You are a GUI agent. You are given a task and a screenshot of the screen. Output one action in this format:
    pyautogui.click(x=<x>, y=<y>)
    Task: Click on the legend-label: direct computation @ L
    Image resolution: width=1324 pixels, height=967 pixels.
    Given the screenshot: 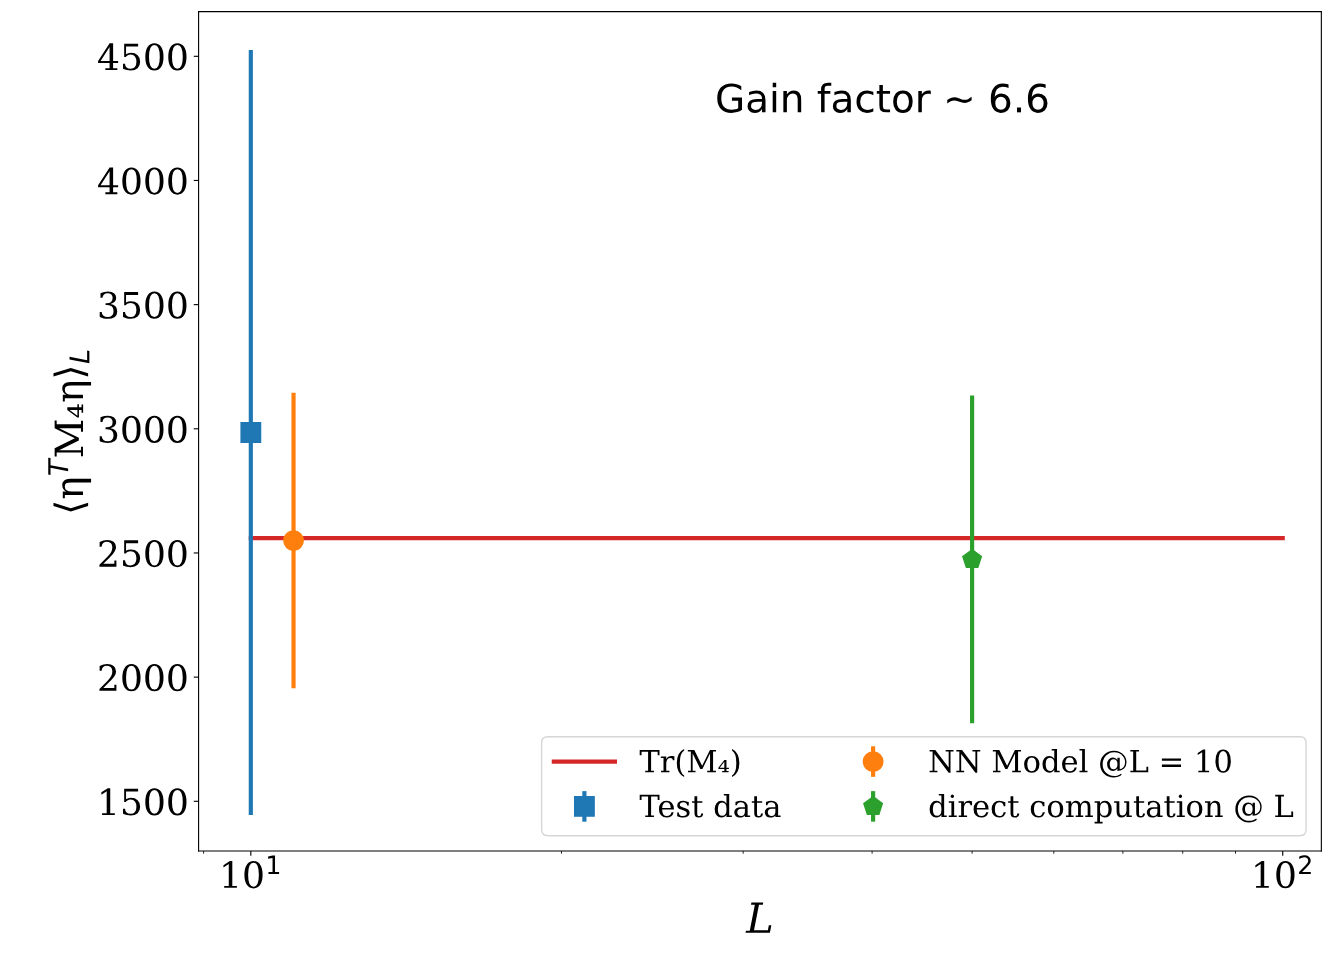 What is the action you would take?
    pyautogui.click(x=1111, y=808)
    